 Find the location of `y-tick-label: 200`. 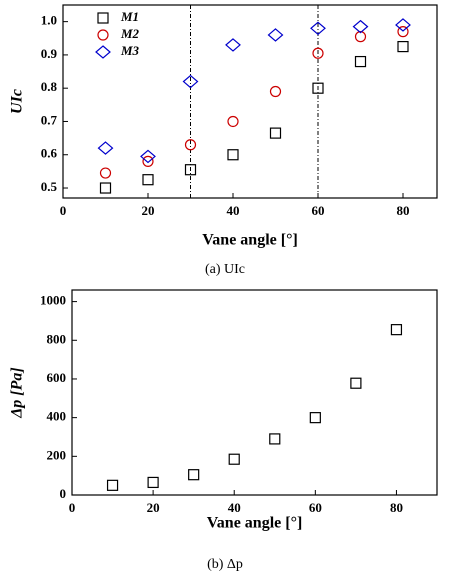

y-tick-label: 200 is located at coordinates (57, 454).